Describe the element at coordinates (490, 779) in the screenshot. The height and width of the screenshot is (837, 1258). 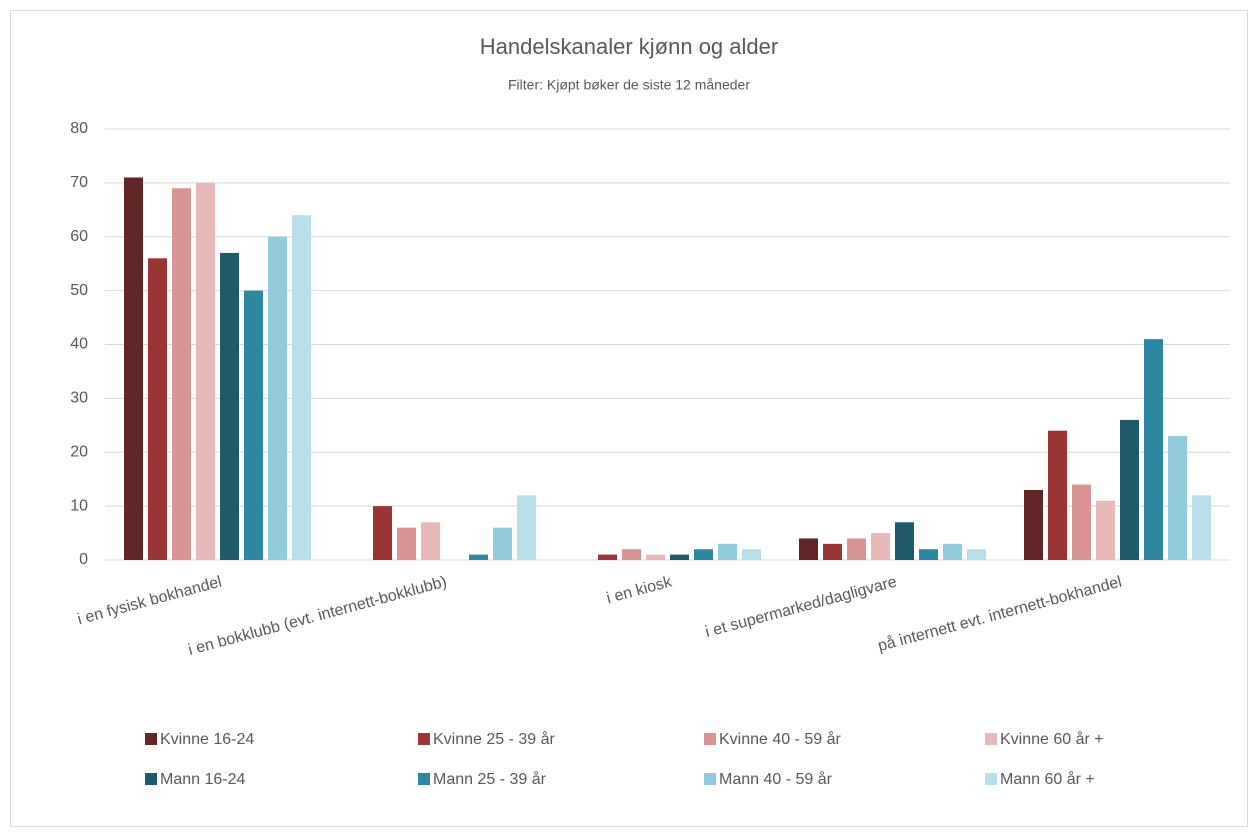
I see `legend-label: Mann 25 - 39 år` at that location.